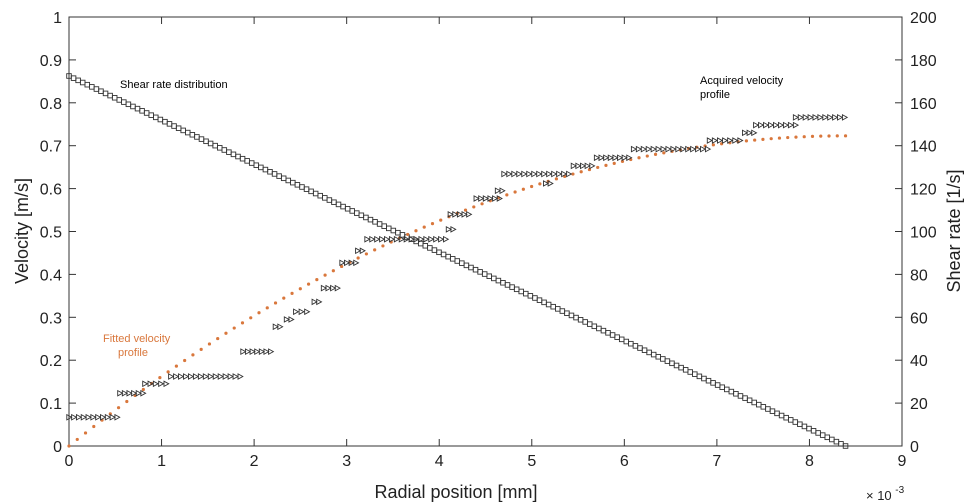 This screenshot has height=504, width=979. What do you see at coordinates (742, 81) in the screenshot?
I see `annotation-acquired-line1: Acquired velocity` at bounding box center [742, 81].